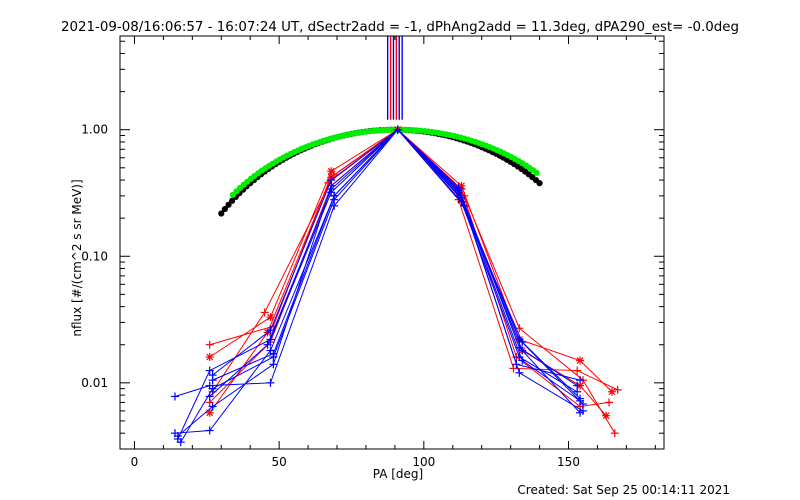 This screenshot has height=500, width=800. I want to click on x-tick-label: 150, so click(568, 462).